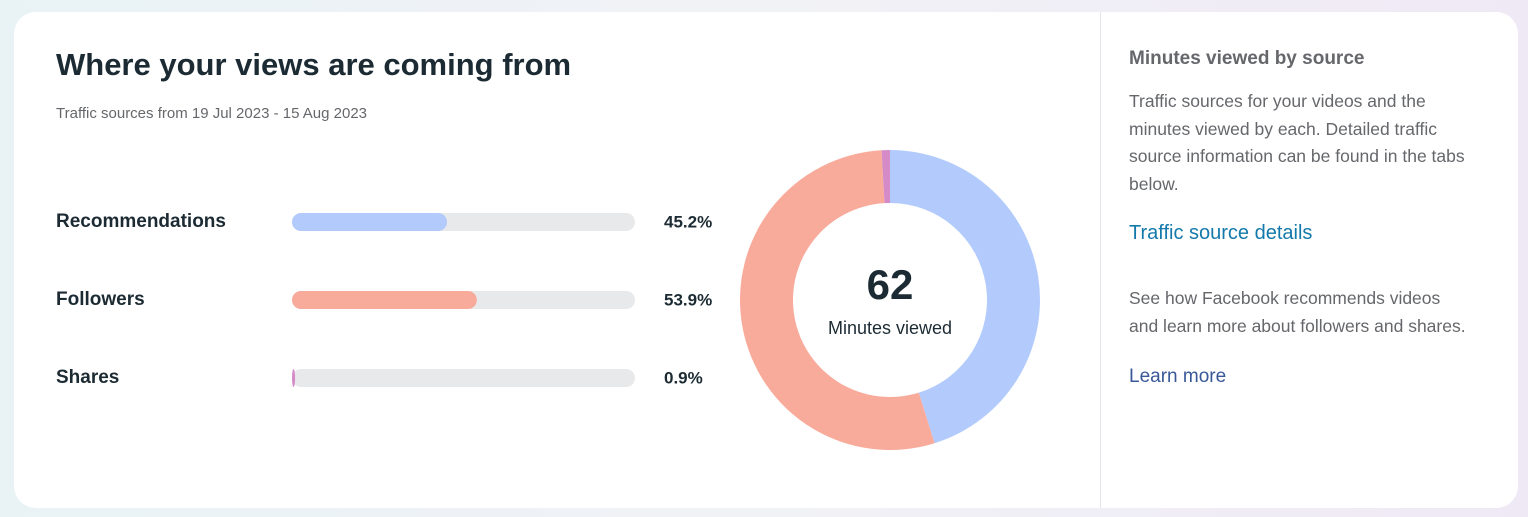 The width and height of the screenshot is (1528, 517). I want to click on total-label: Minutes viewed, so click(890, 328).